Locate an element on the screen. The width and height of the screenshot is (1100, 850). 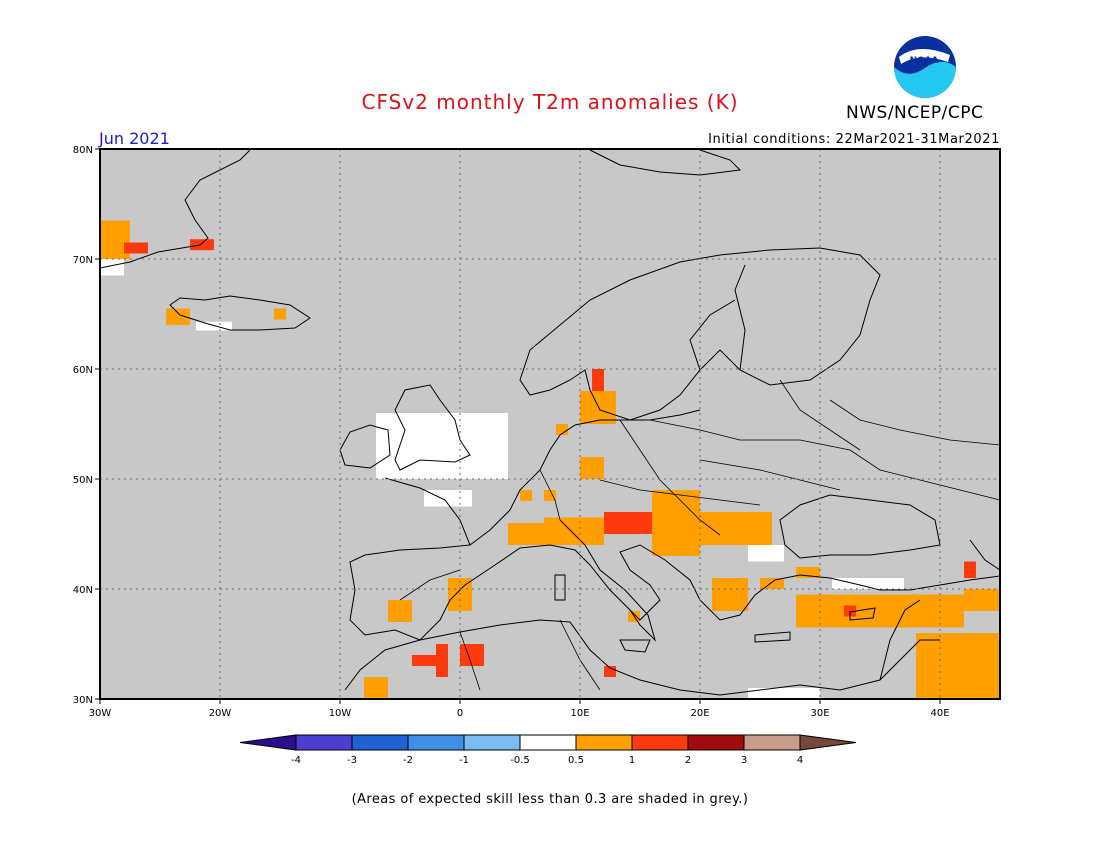
colorbar-arrow-high is located at coordinates (828, 742).